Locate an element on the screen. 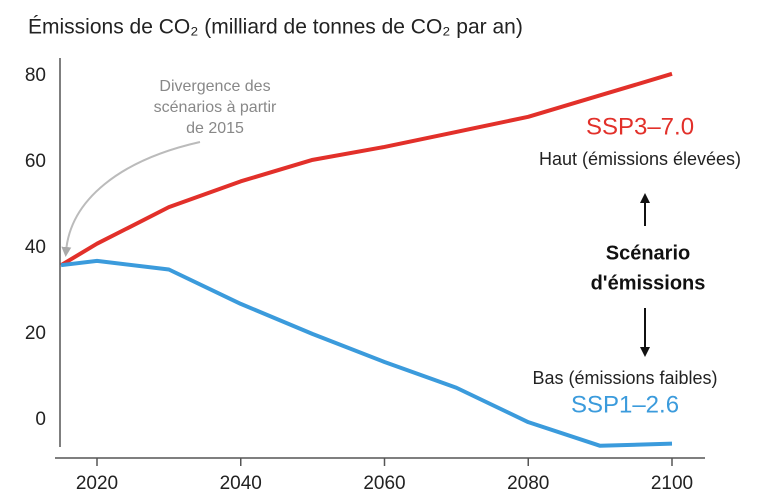 Image resolution: width=782 pixels, height=500 pixels. annotation: d'émissions is located at coordinates (648, 283).